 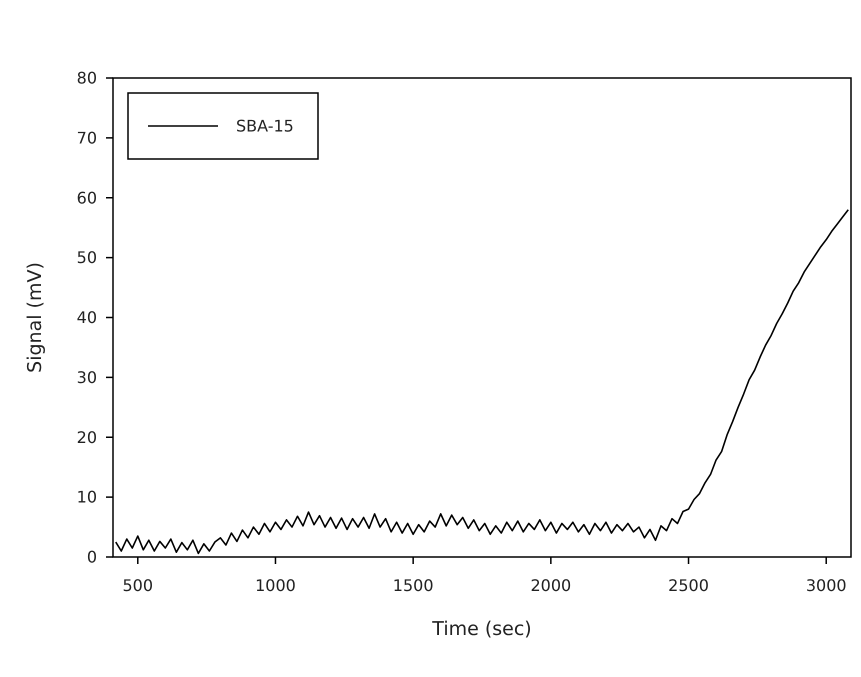 I want to click on x-axis-title: Time (sec), so click(x=481, y=629).